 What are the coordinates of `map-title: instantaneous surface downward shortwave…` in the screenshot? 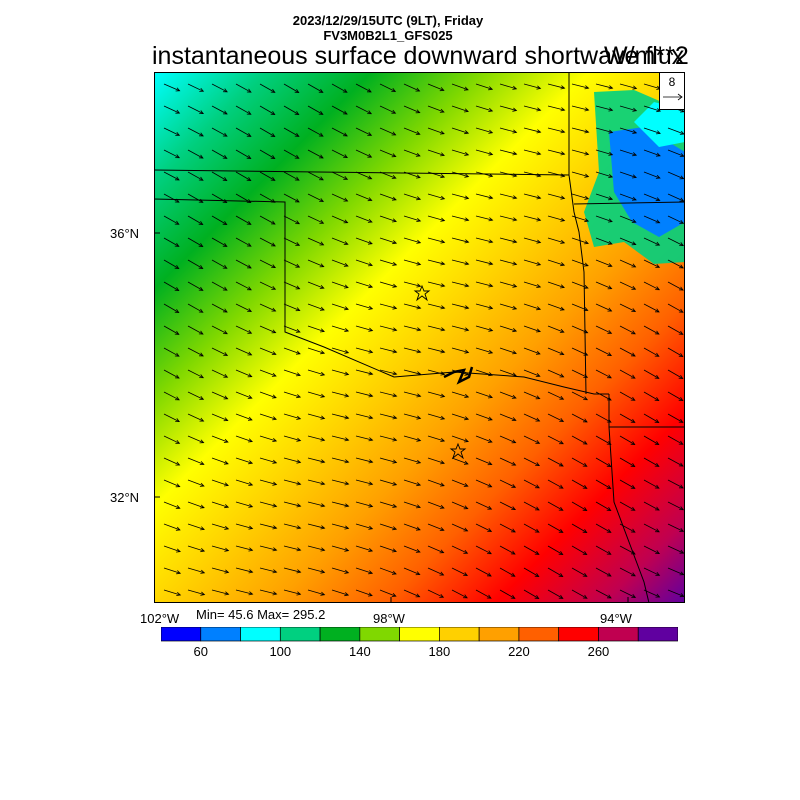 It's located at (418, 56).